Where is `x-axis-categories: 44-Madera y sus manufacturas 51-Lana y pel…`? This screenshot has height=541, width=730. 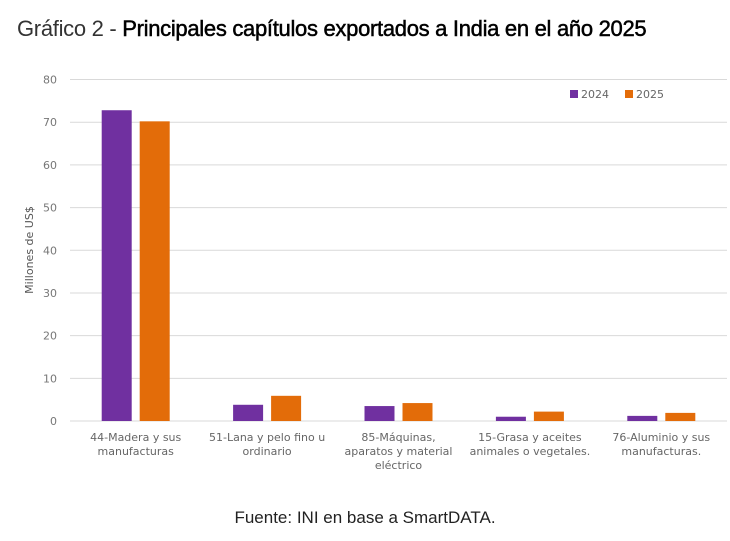
x-axis-categories: 44-Madera y sus manufacturas 51-Lana y pel… is located at coordinates (400, 451).